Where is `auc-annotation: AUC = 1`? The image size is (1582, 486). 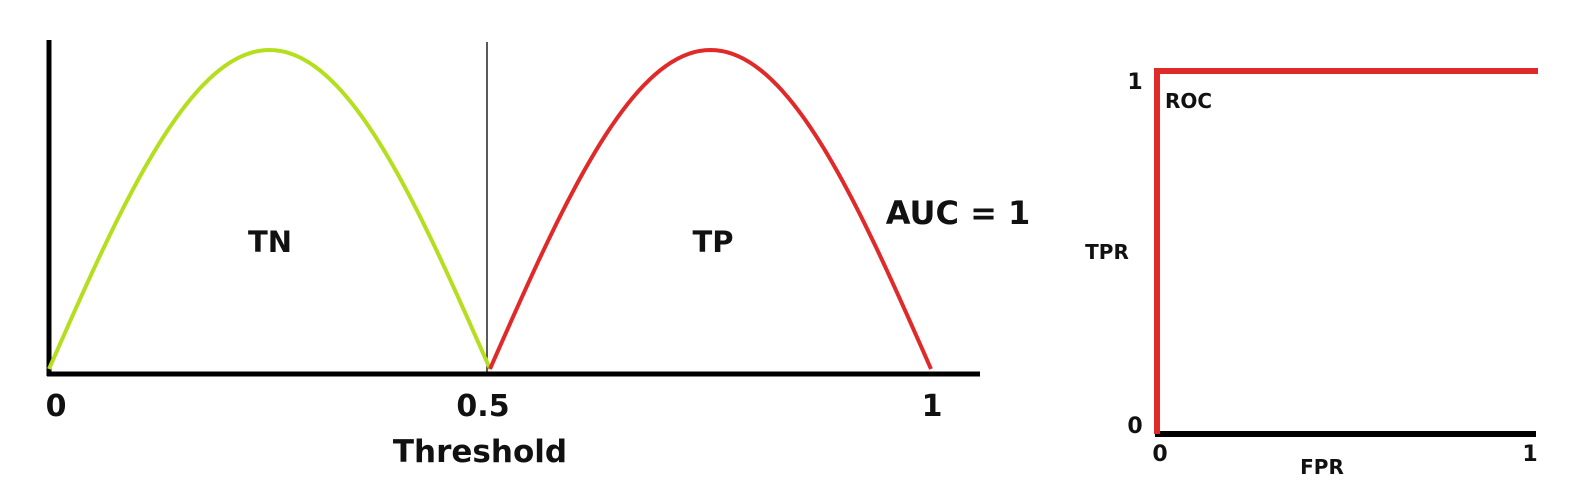 auc-annotation: AUC = 1 is located at coordinates (958, 213).